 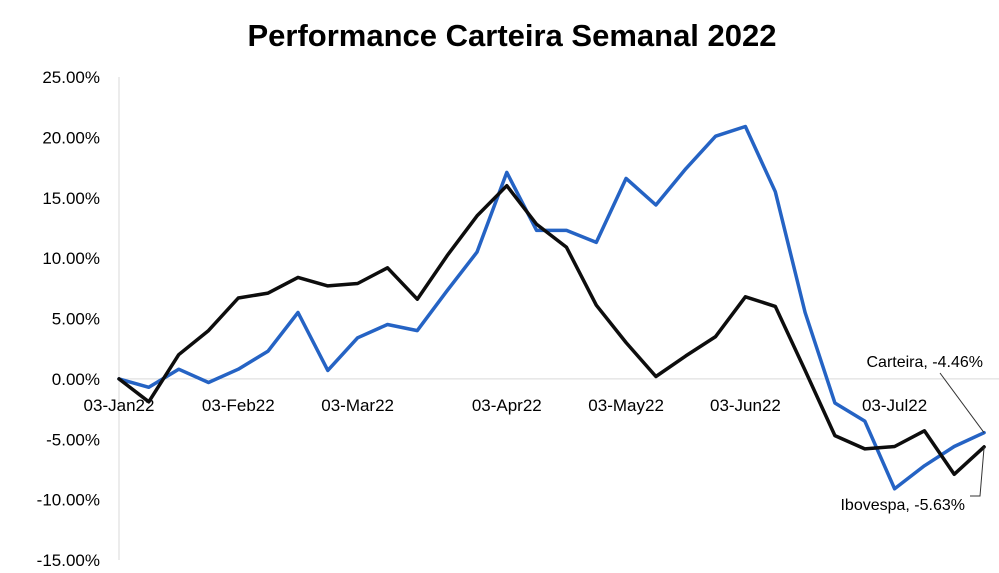 What do you see at coordinates (511, 35) in the screenshot?
I see `chart-title: Performance Carteira Semanal 2022` at bounding box center [511, 35].